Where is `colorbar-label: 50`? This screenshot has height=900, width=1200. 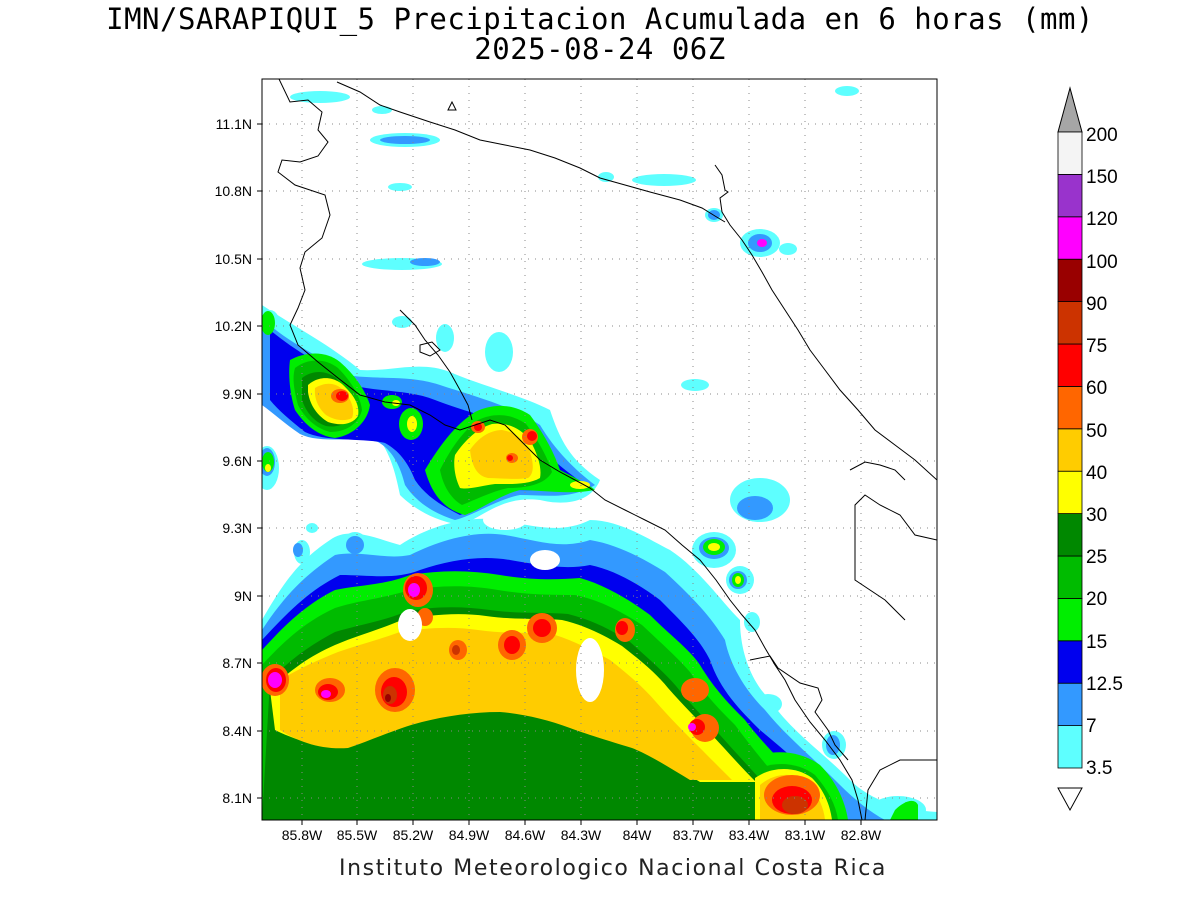 colorbar-label: 50 is located at coordinates (1096, 431).